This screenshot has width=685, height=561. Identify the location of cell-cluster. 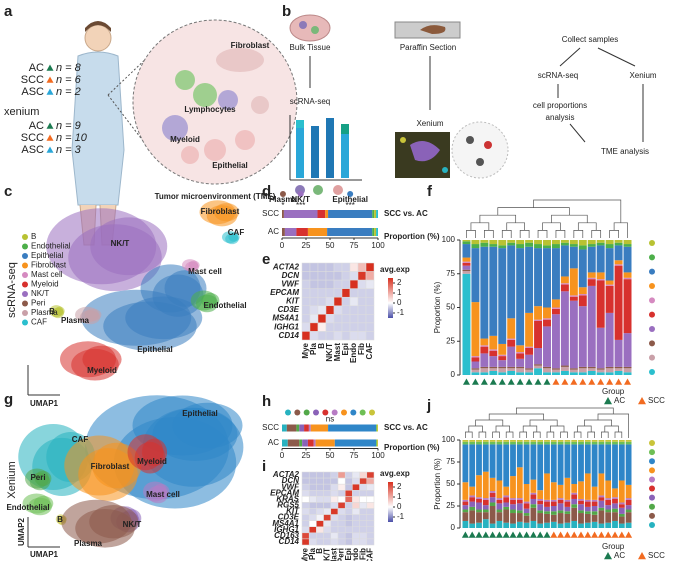
(194, 265).